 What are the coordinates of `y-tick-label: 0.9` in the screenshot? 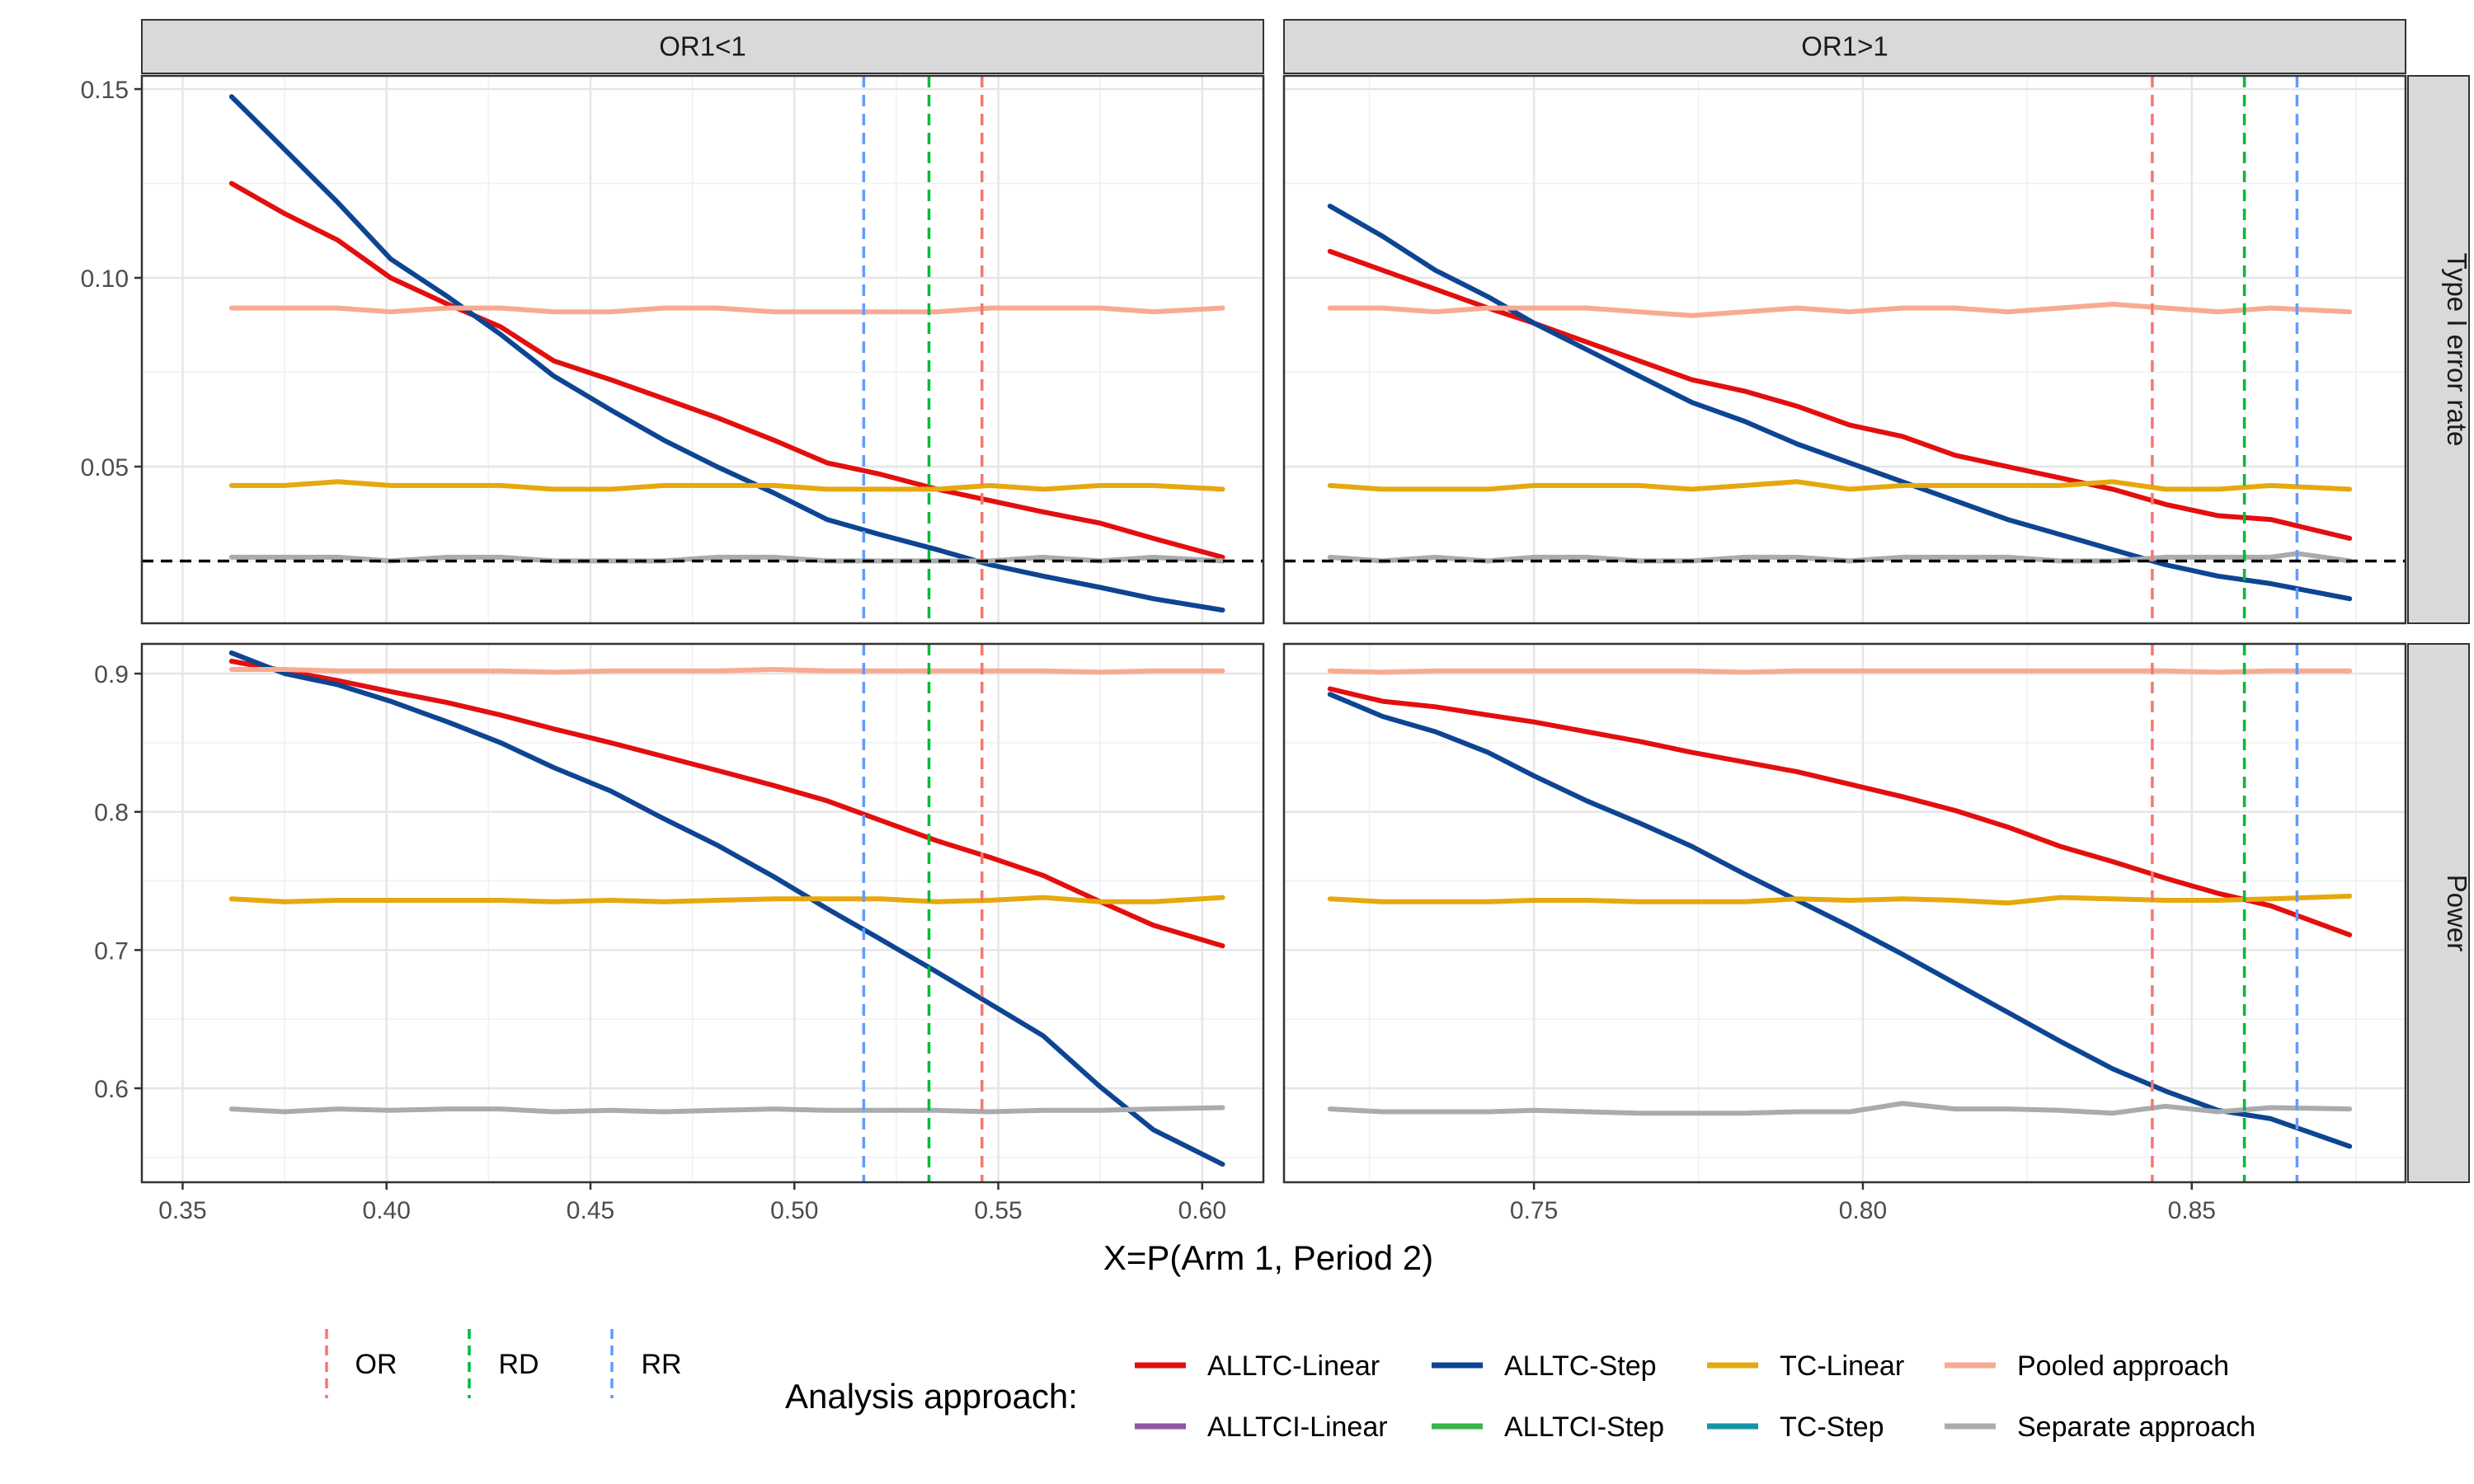 It's located at (111, 674).